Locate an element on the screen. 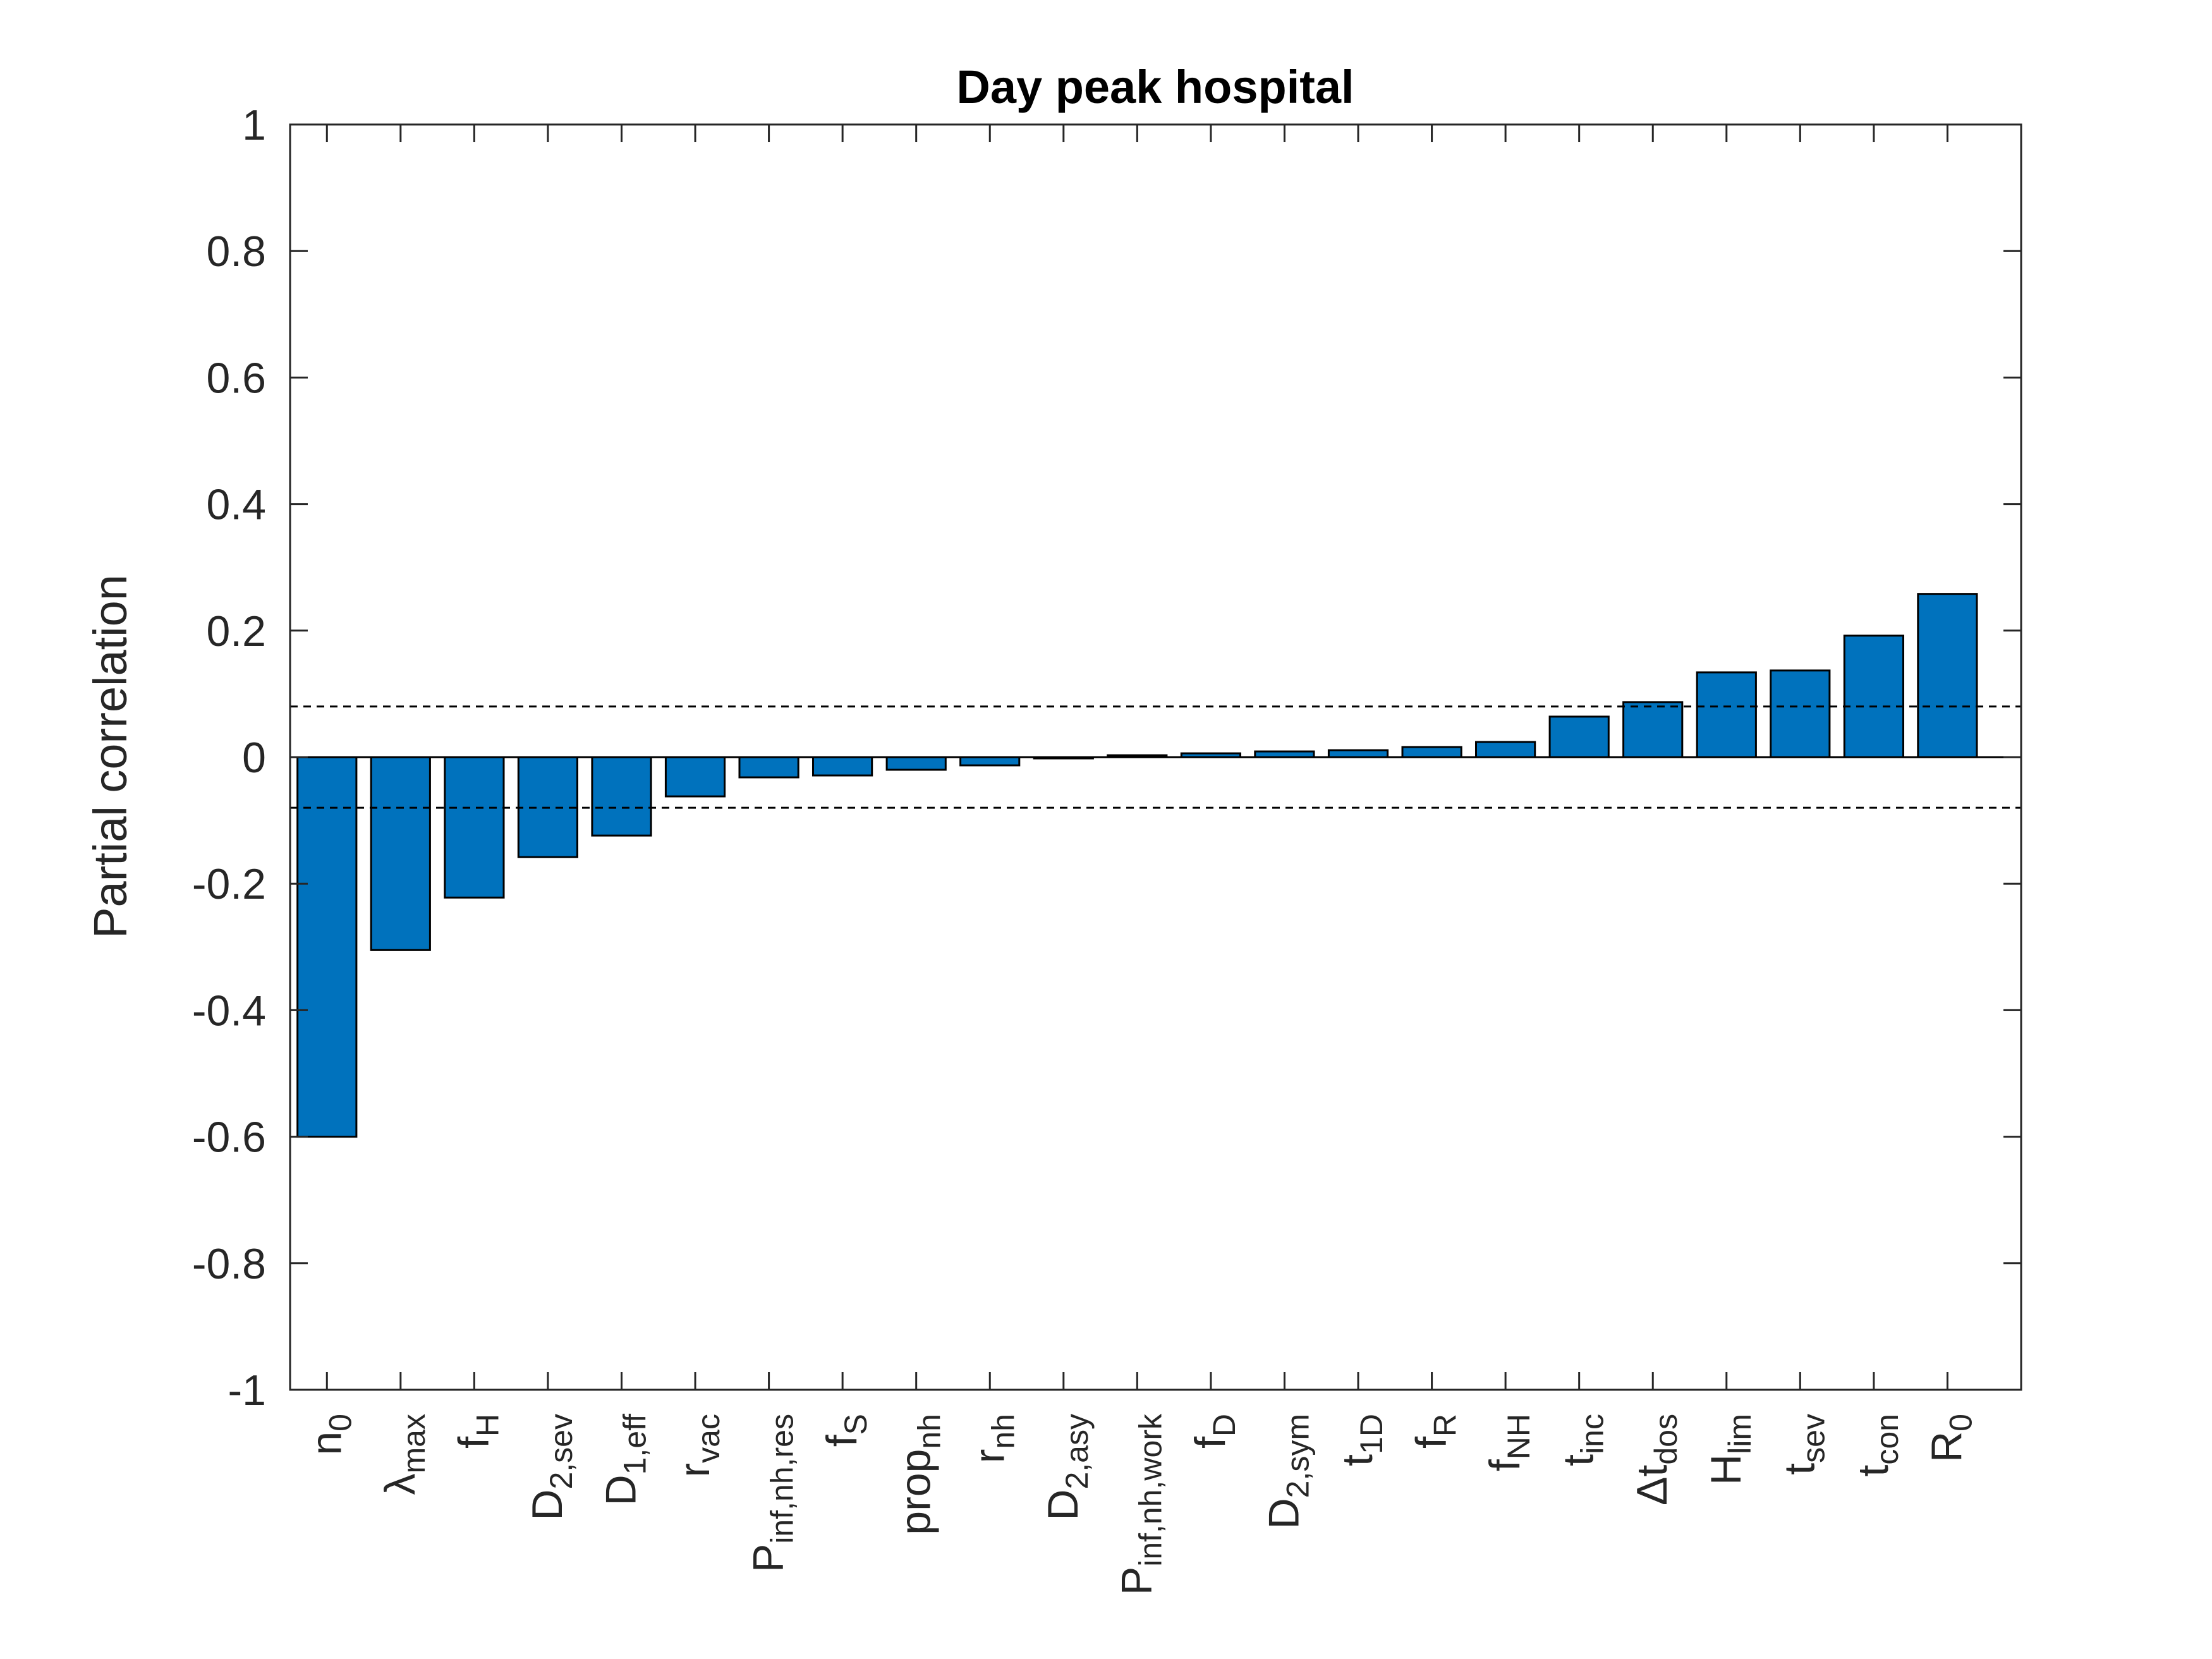 The image size is (2212, 1659). x-tick-label: D1,eff is located at coordinates (625, 1460).